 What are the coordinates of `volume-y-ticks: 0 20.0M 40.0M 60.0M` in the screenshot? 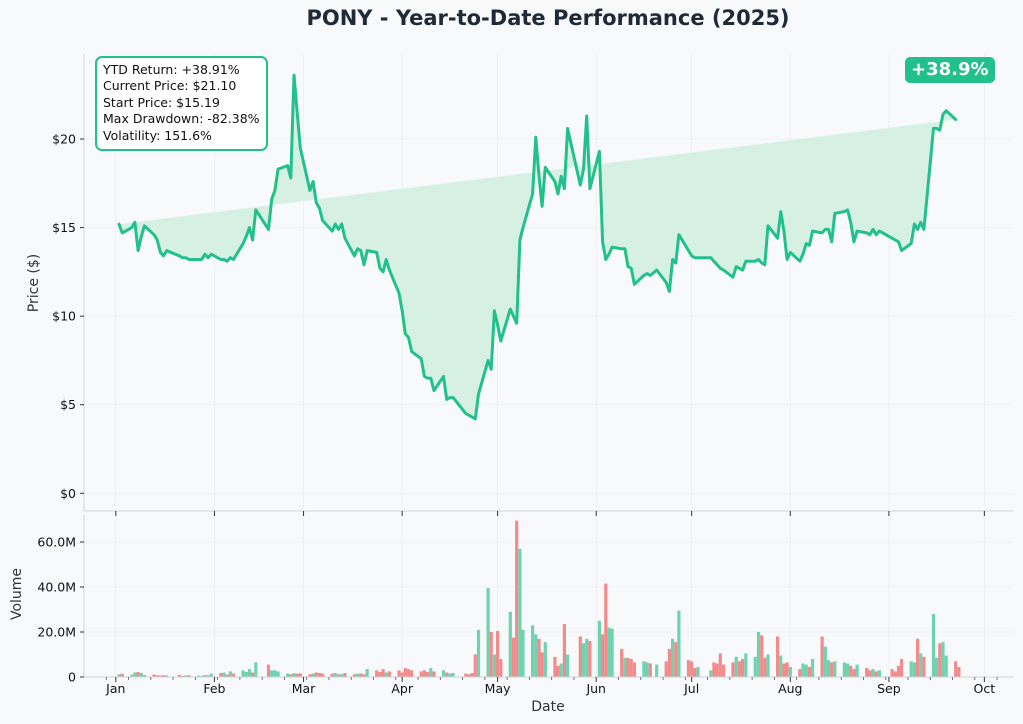 It's located at (60, 610).